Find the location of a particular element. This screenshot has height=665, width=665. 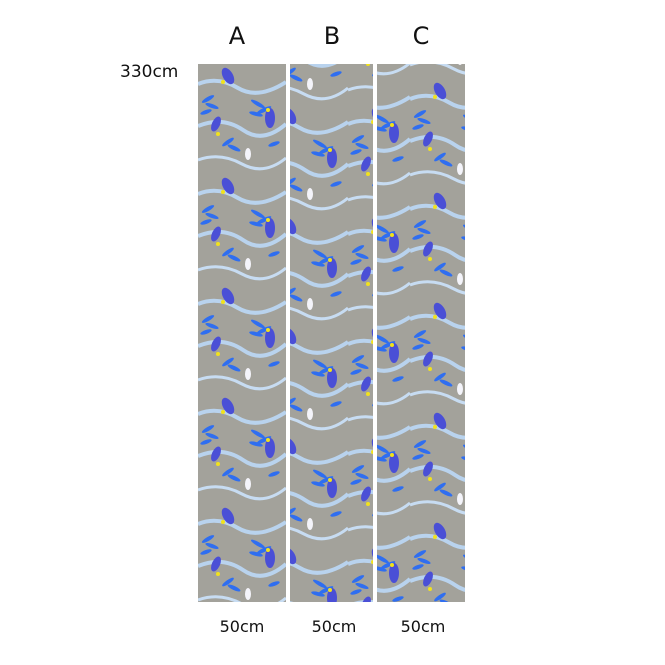

panel-c-label: C is located at coordinates (421, 36).